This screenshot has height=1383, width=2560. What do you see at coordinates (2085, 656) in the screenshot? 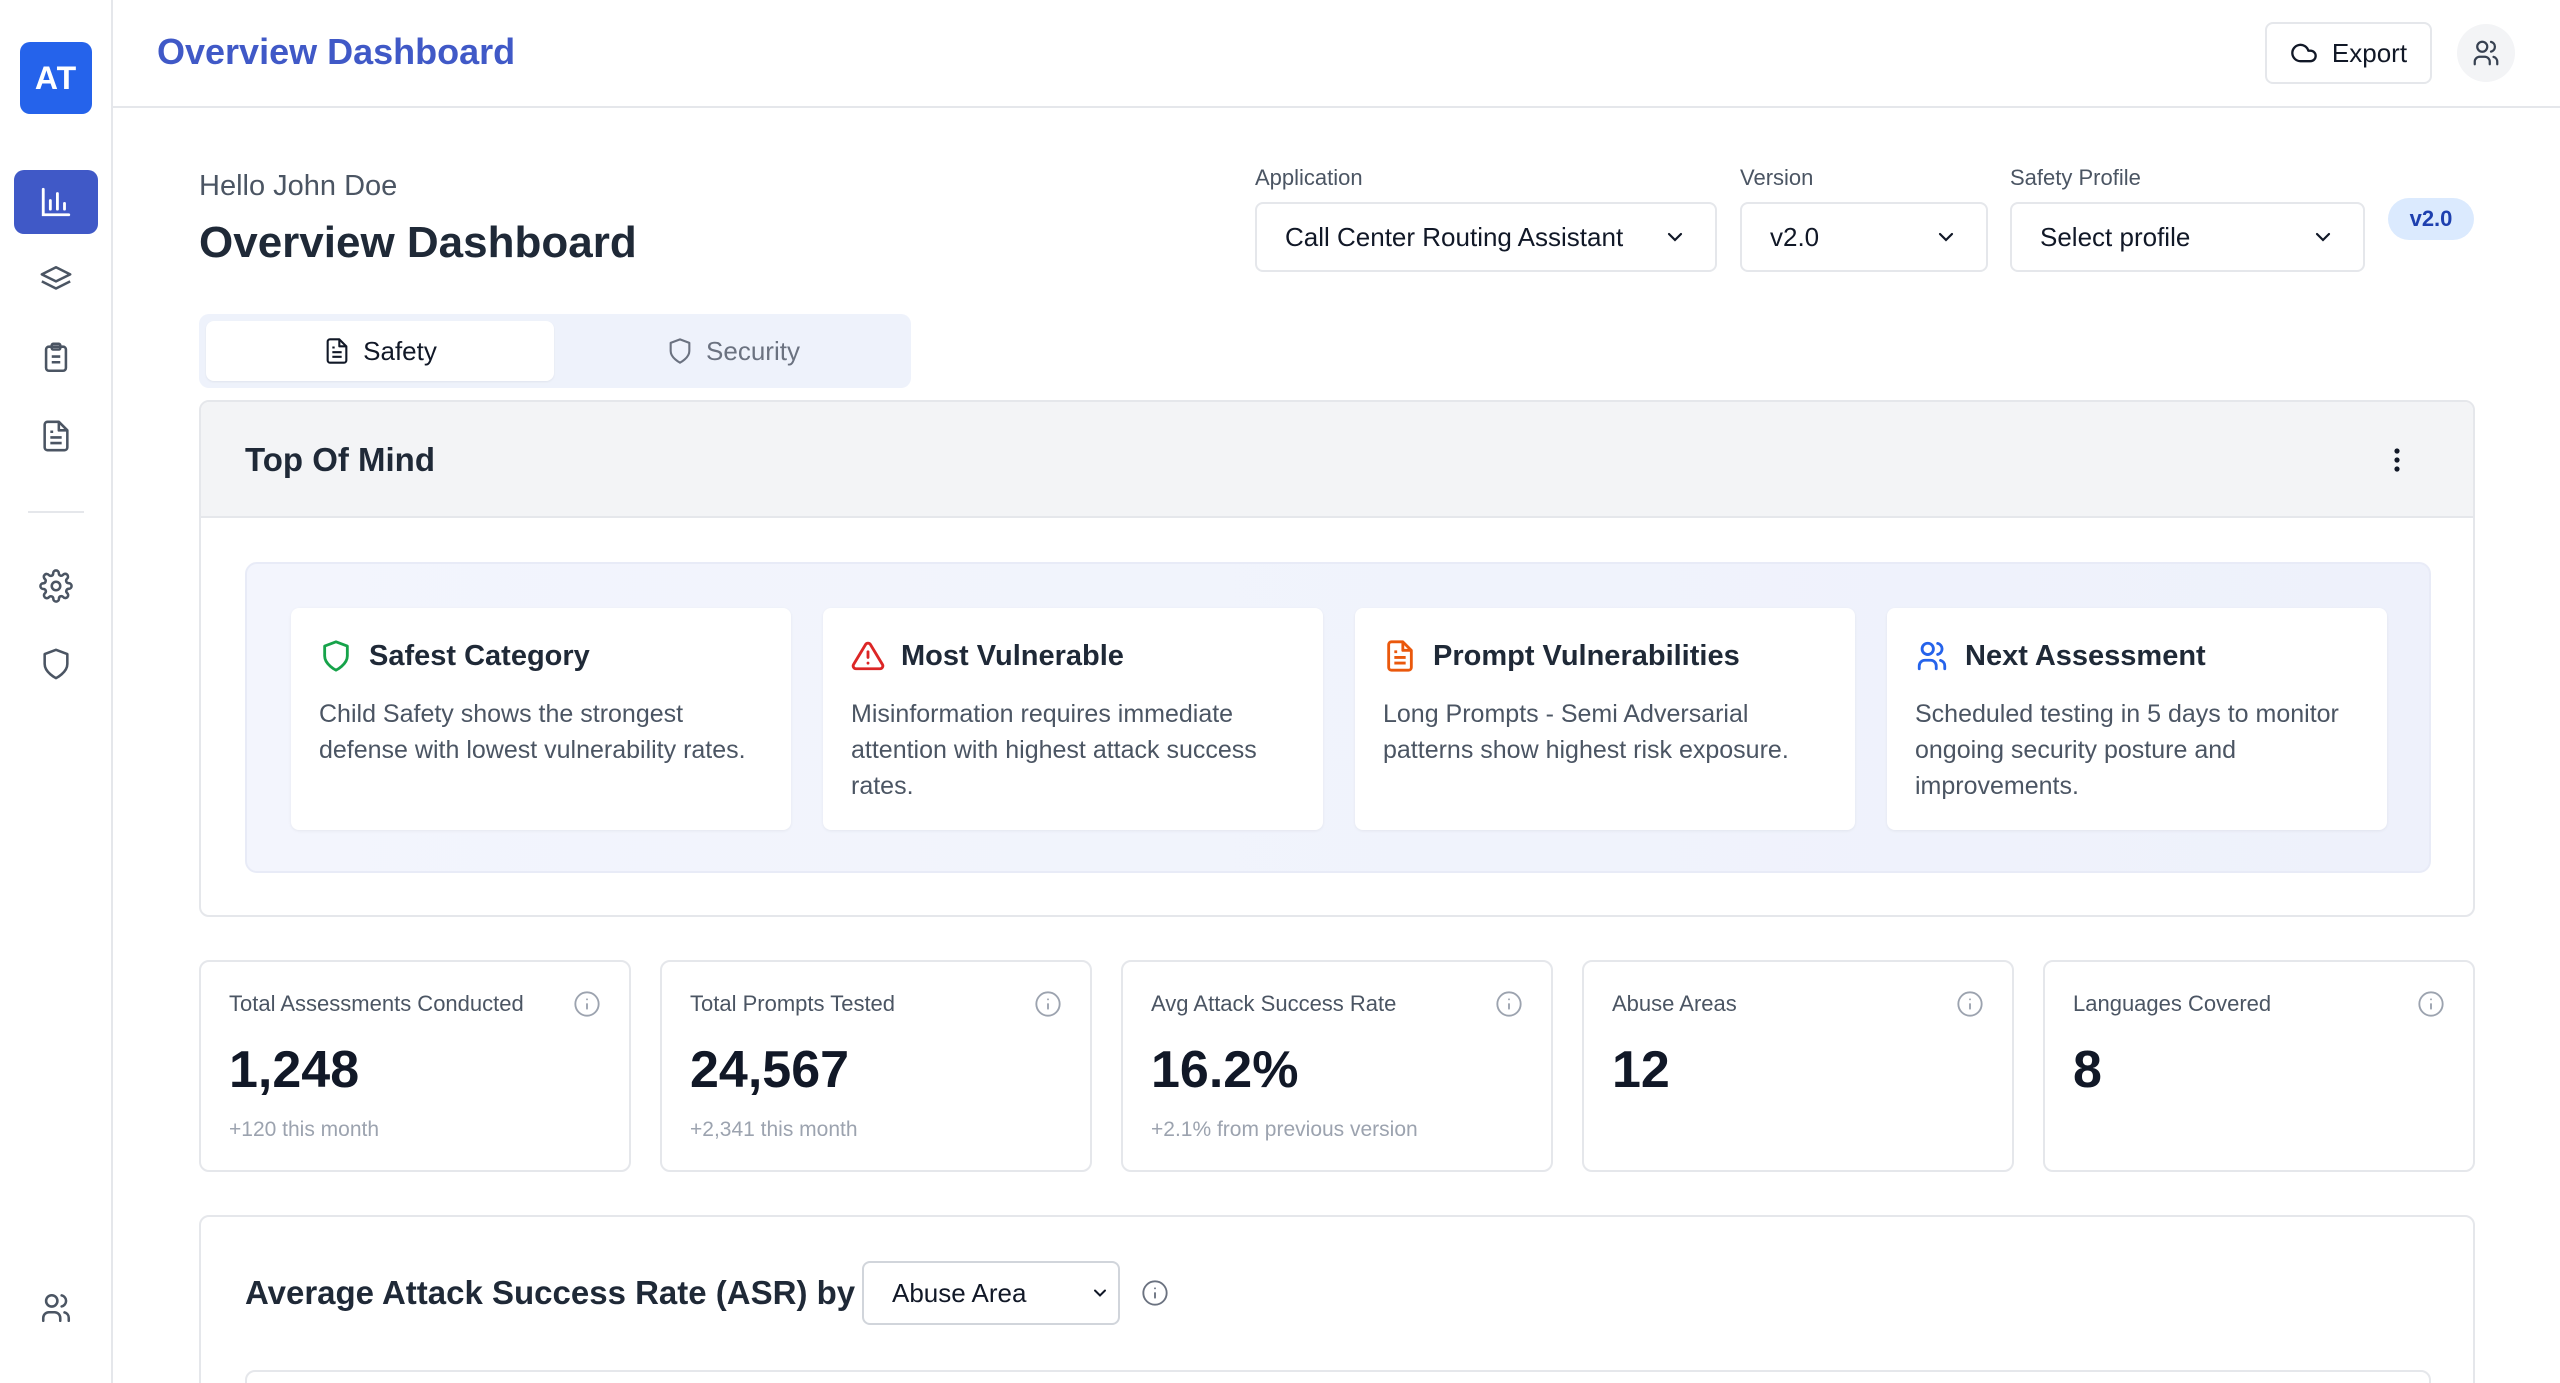
I see `insight-title: Next Assessment` at bounding box center [2085, 656].